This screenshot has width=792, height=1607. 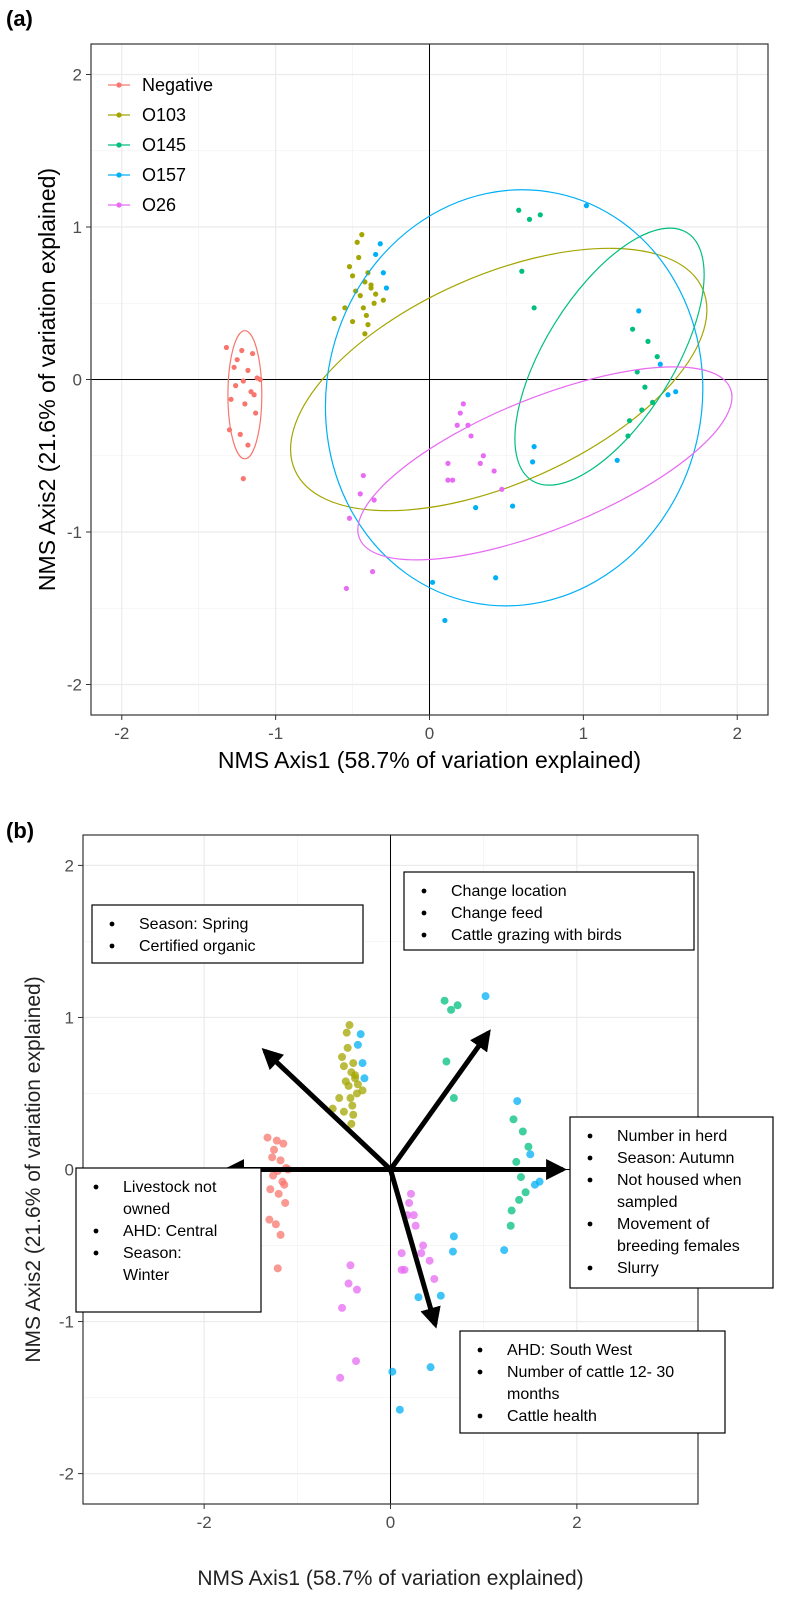 What do you see at coordinates (327, 1110) in the screenshot?
I see `biplot-vector` at bounding box center [327, 1110].